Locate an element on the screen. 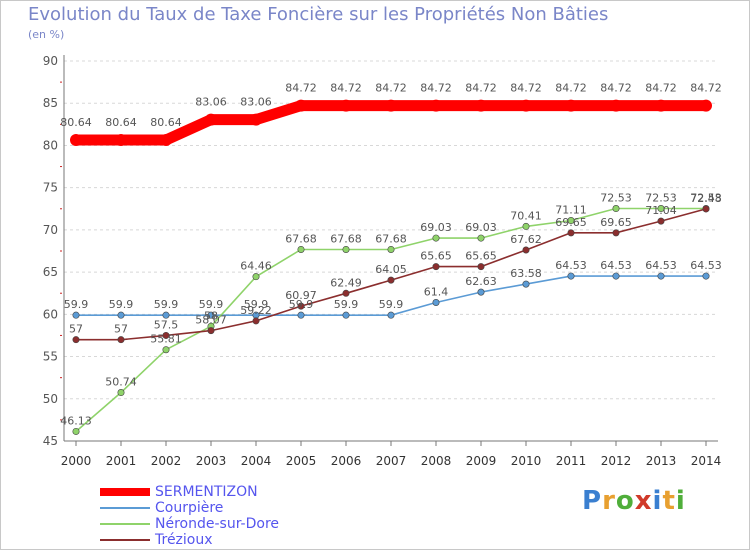 The height and width of the screenshot is (550, 750). data-label: 65.65 is located at coordinates (436, 256).